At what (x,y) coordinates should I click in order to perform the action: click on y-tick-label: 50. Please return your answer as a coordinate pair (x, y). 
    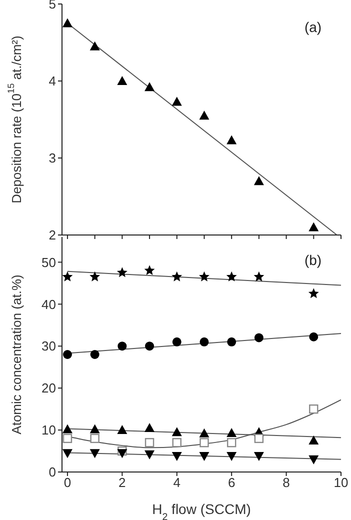
    Looking at the image, I should click on (49, 262).